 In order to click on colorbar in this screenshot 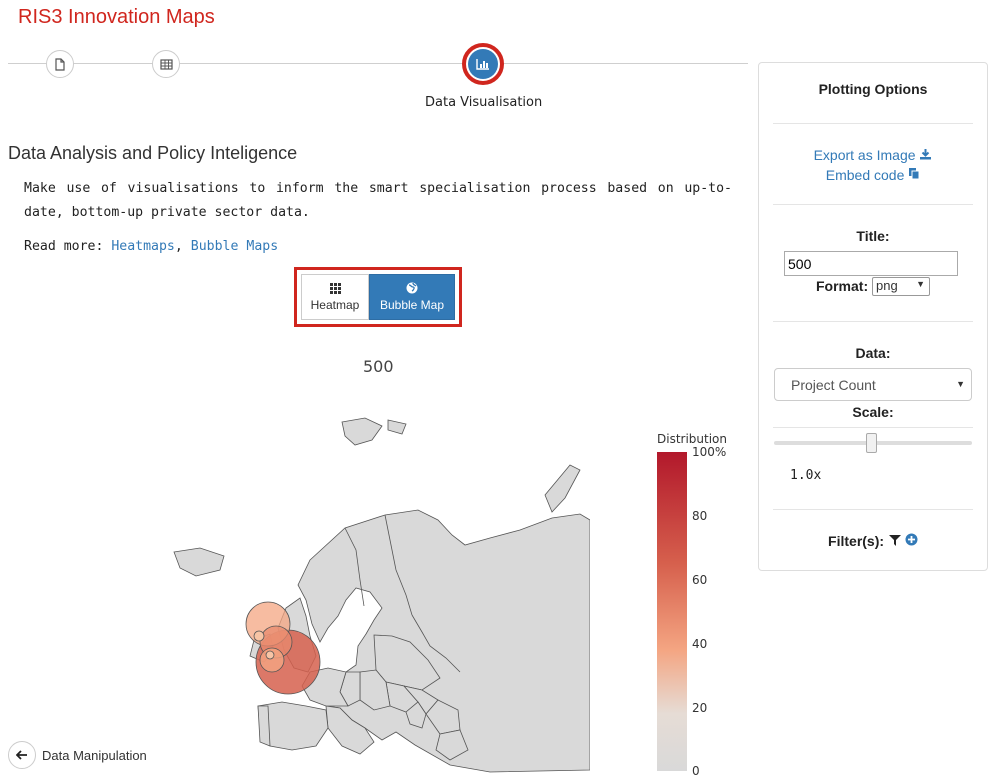, I will do `click(672, 611)`.